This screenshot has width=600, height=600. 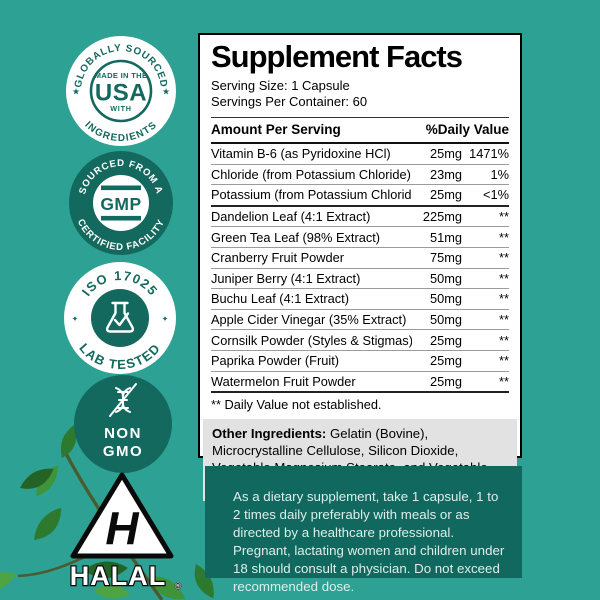 What do you see at coordinates (442, 217) in the screenshot?
I see `ingredient-amount: 225mg` at bounding box center [442, 217].